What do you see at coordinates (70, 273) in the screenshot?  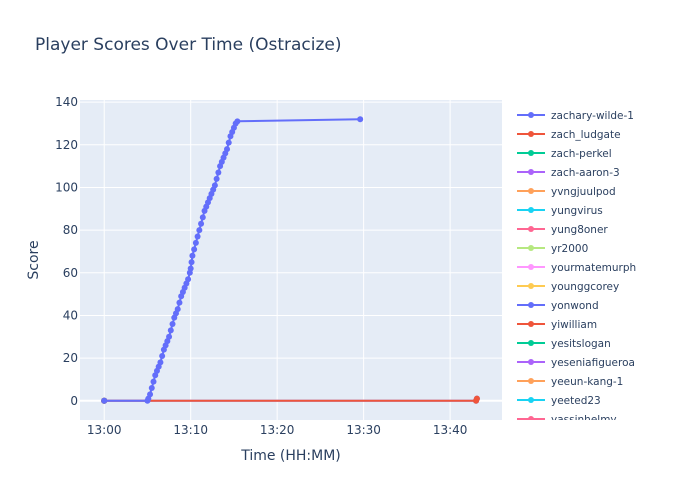 I see `y-tick-label: 60` at bounding box center [70, 273].